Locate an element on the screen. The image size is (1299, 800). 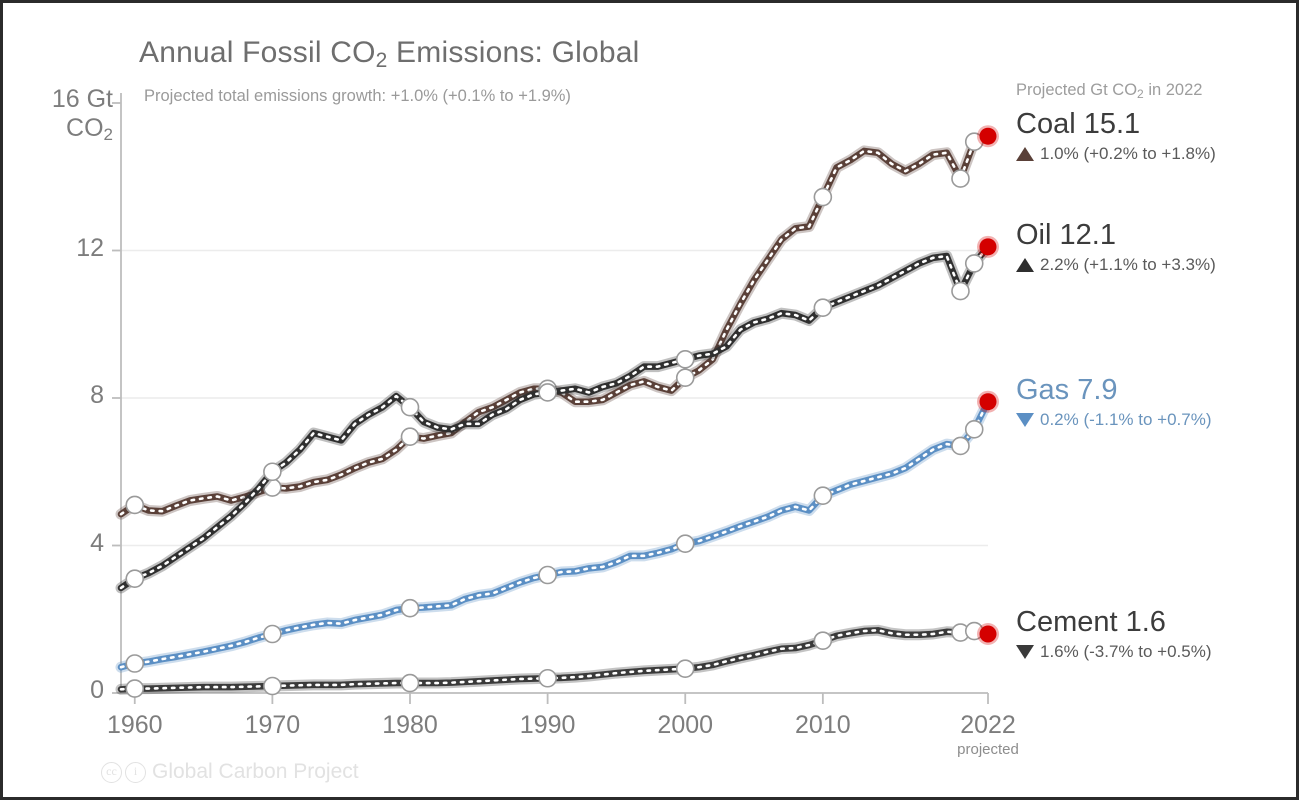
y-axis-top-tick: 16 Gt is located at coordinates (82, 99).